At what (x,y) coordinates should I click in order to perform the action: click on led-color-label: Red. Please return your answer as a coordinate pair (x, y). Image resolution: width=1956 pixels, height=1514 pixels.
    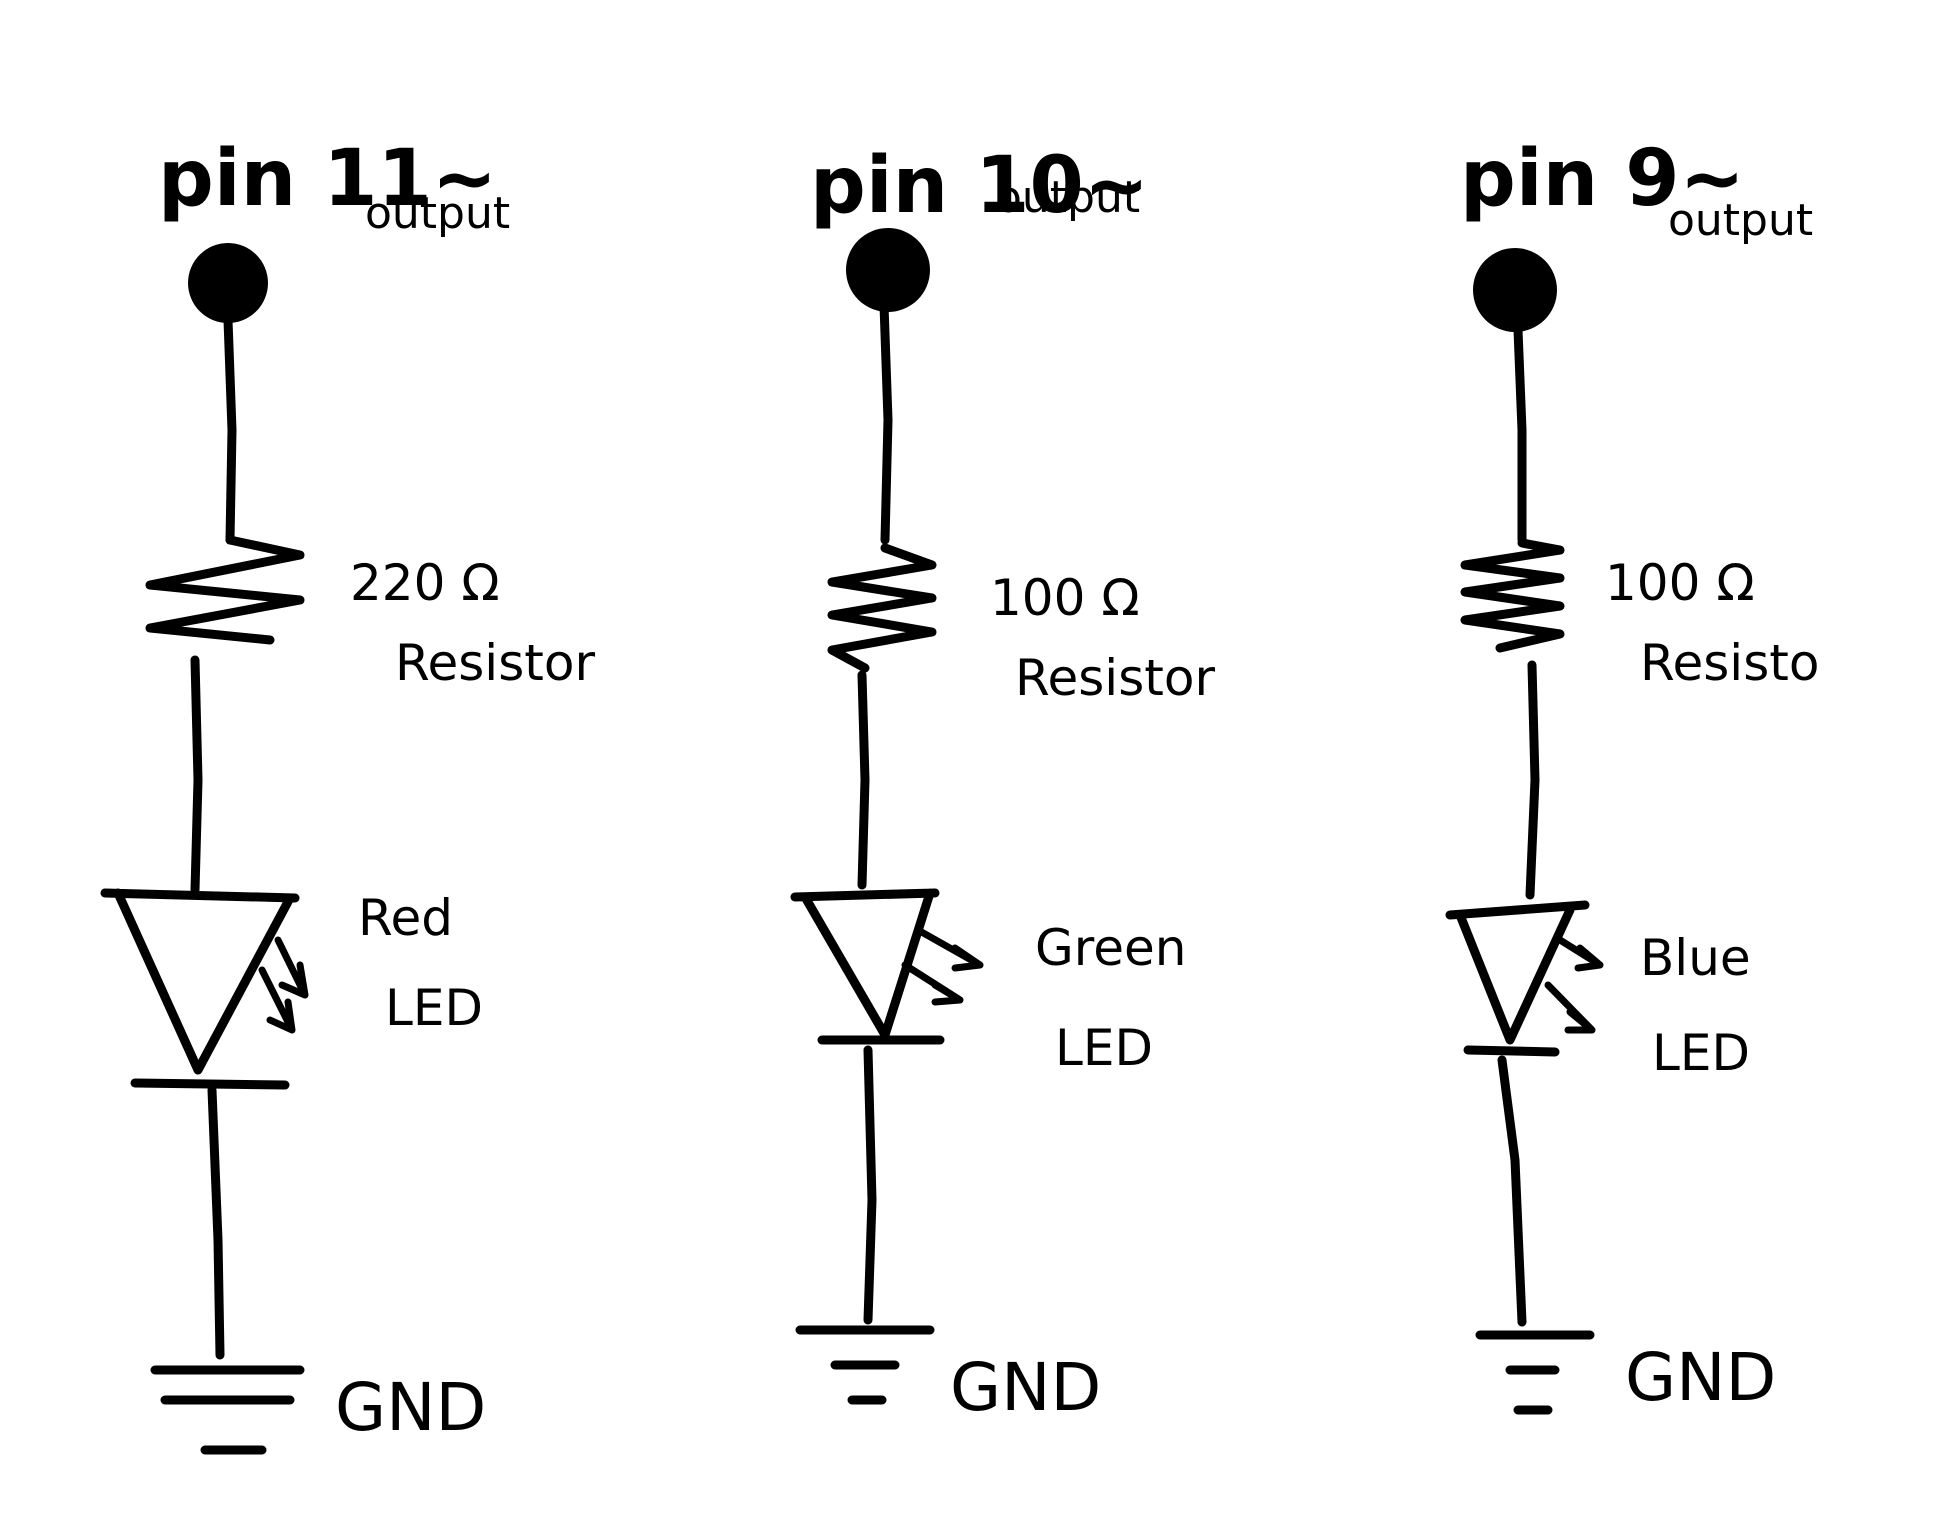
    Looking at the image, I should click on (405, 918).